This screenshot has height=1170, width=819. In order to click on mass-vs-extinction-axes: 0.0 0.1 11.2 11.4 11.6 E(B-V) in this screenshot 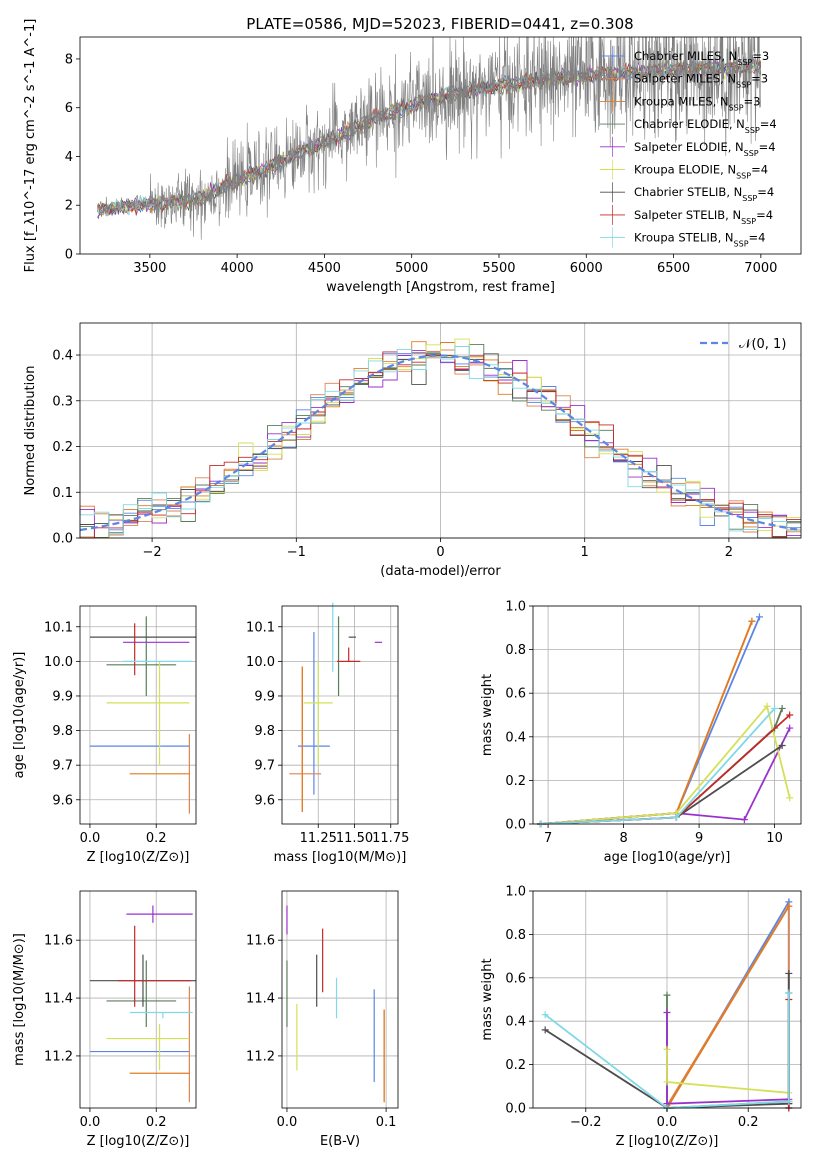, I will do `click(322, 1019)`.